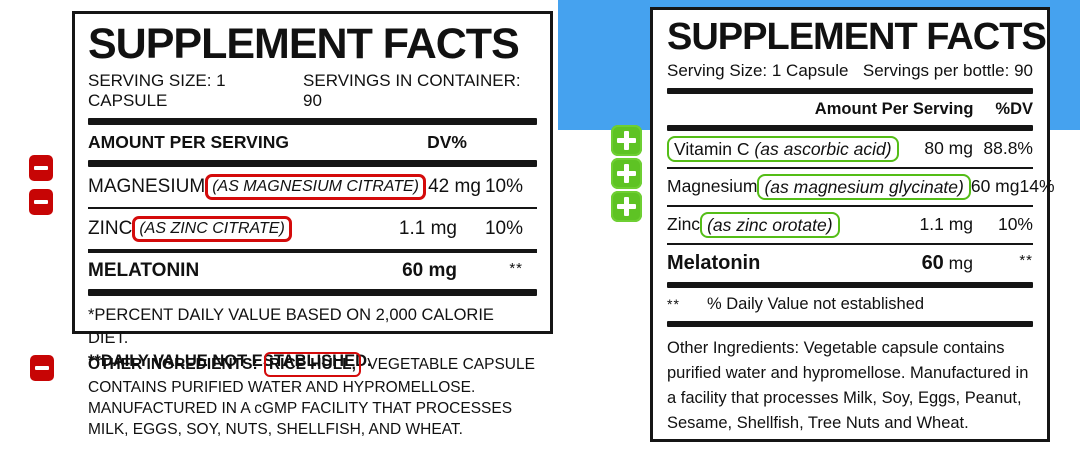  Describe the element at coordinates (684, 224) in the screenshot. I see `ingredient-label: Zinc` at that location.